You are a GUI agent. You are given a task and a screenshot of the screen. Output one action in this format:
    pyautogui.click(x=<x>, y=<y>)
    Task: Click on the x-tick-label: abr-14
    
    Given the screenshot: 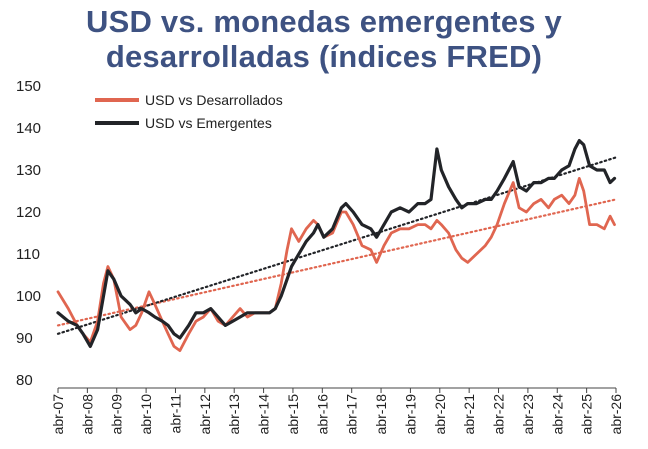 What is the action you would take?
    pyautogui.click(x=264, y=414)
    